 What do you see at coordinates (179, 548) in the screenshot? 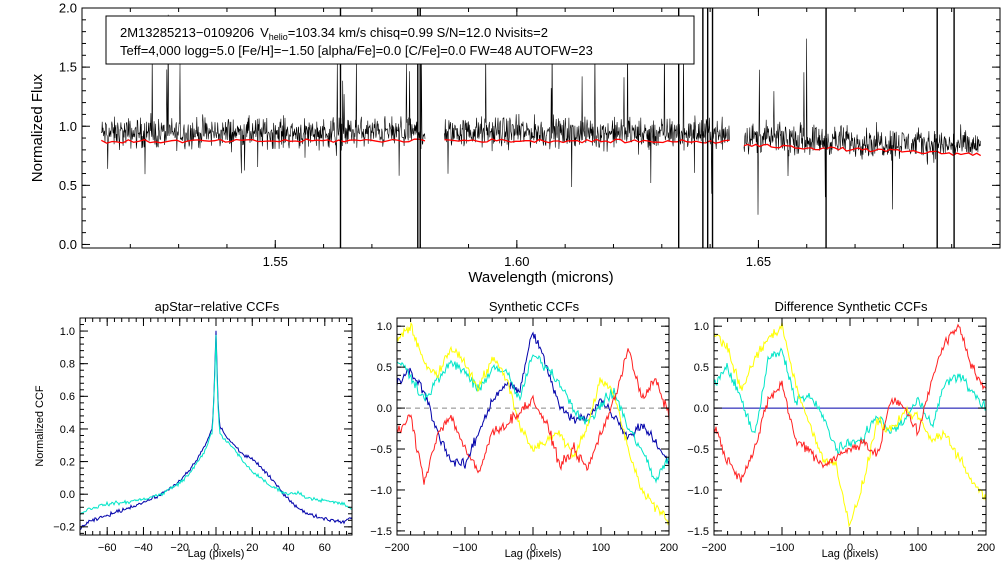
I see `apstar-ccf-xtick-label: −20` at bounding box center [179, 548].